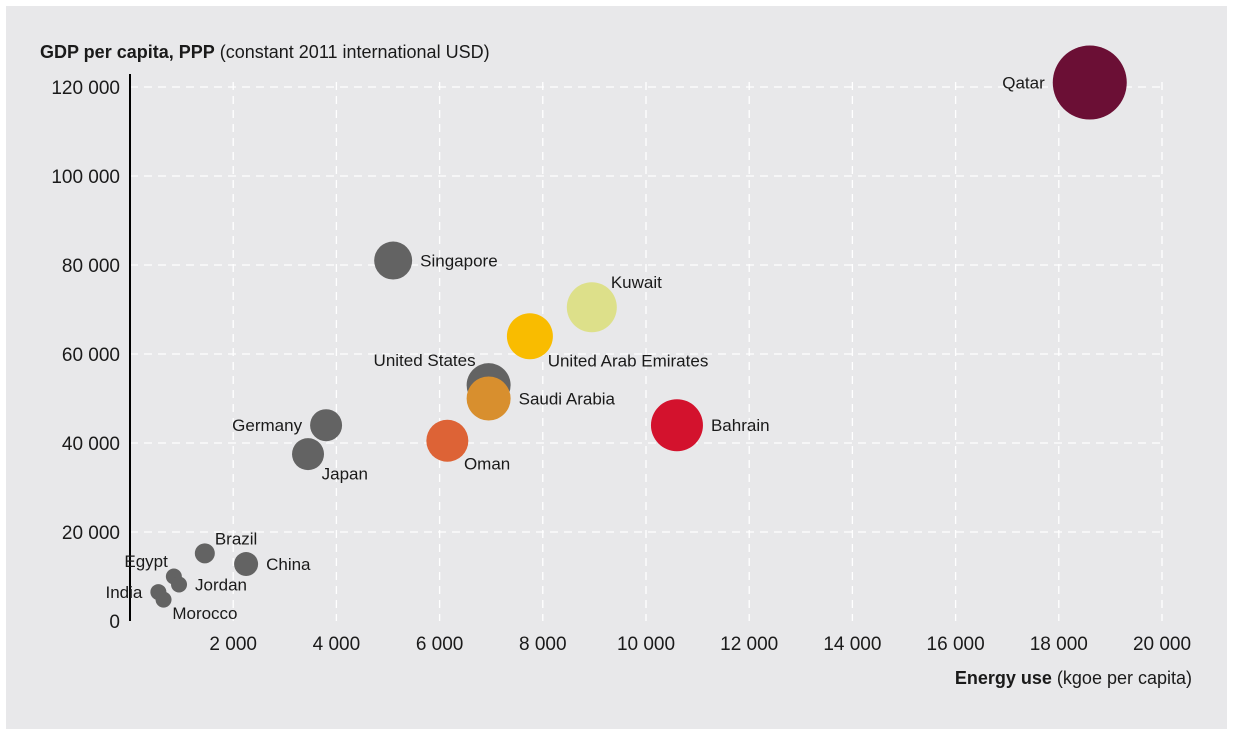  Describe the element at coordinates (425, 360) in the screenshot. I see `bubble-label-united-states: United States` at that location.